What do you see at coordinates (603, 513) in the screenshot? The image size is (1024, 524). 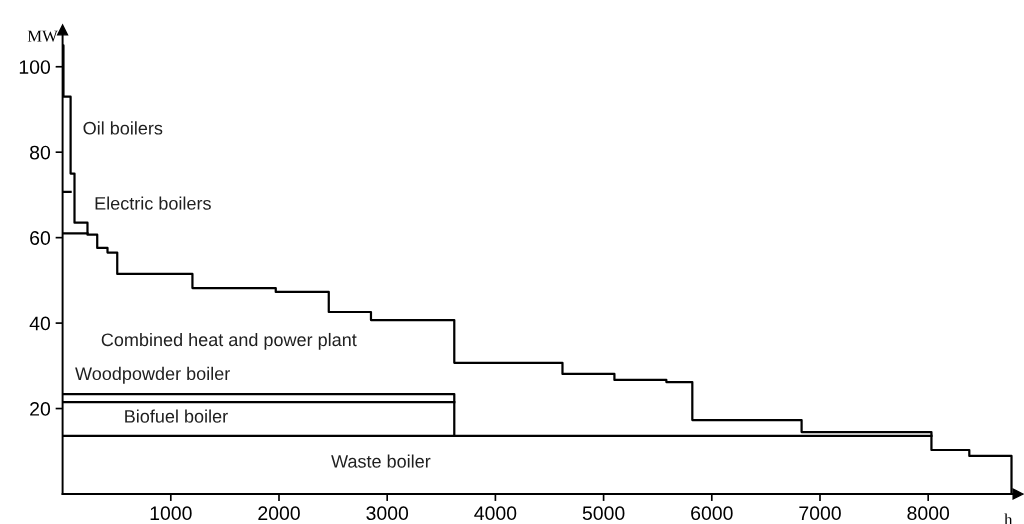 I see `x-tick-label: 5000` at bounding box center [603, 513].